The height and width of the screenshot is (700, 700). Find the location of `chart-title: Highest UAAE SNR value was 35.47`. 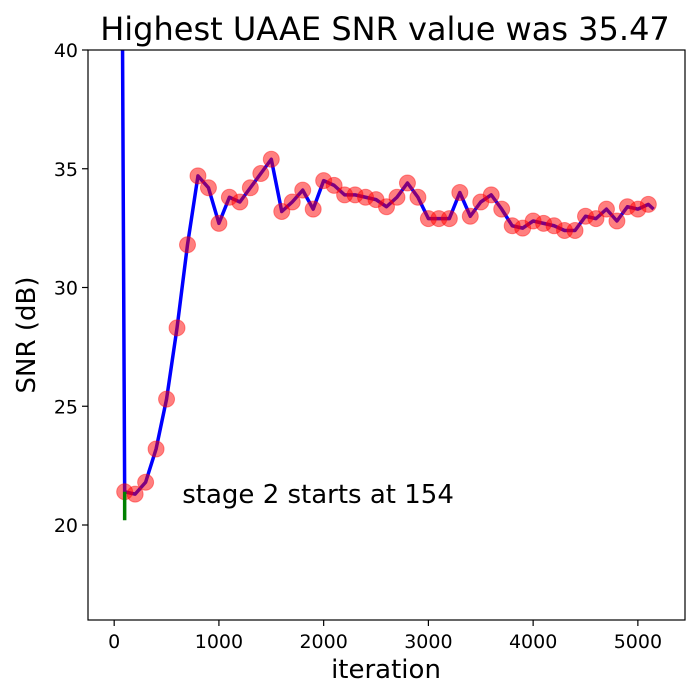

chart-title: Highest UAAE SNR value was 35.47 is located at coordinates (385, 29).